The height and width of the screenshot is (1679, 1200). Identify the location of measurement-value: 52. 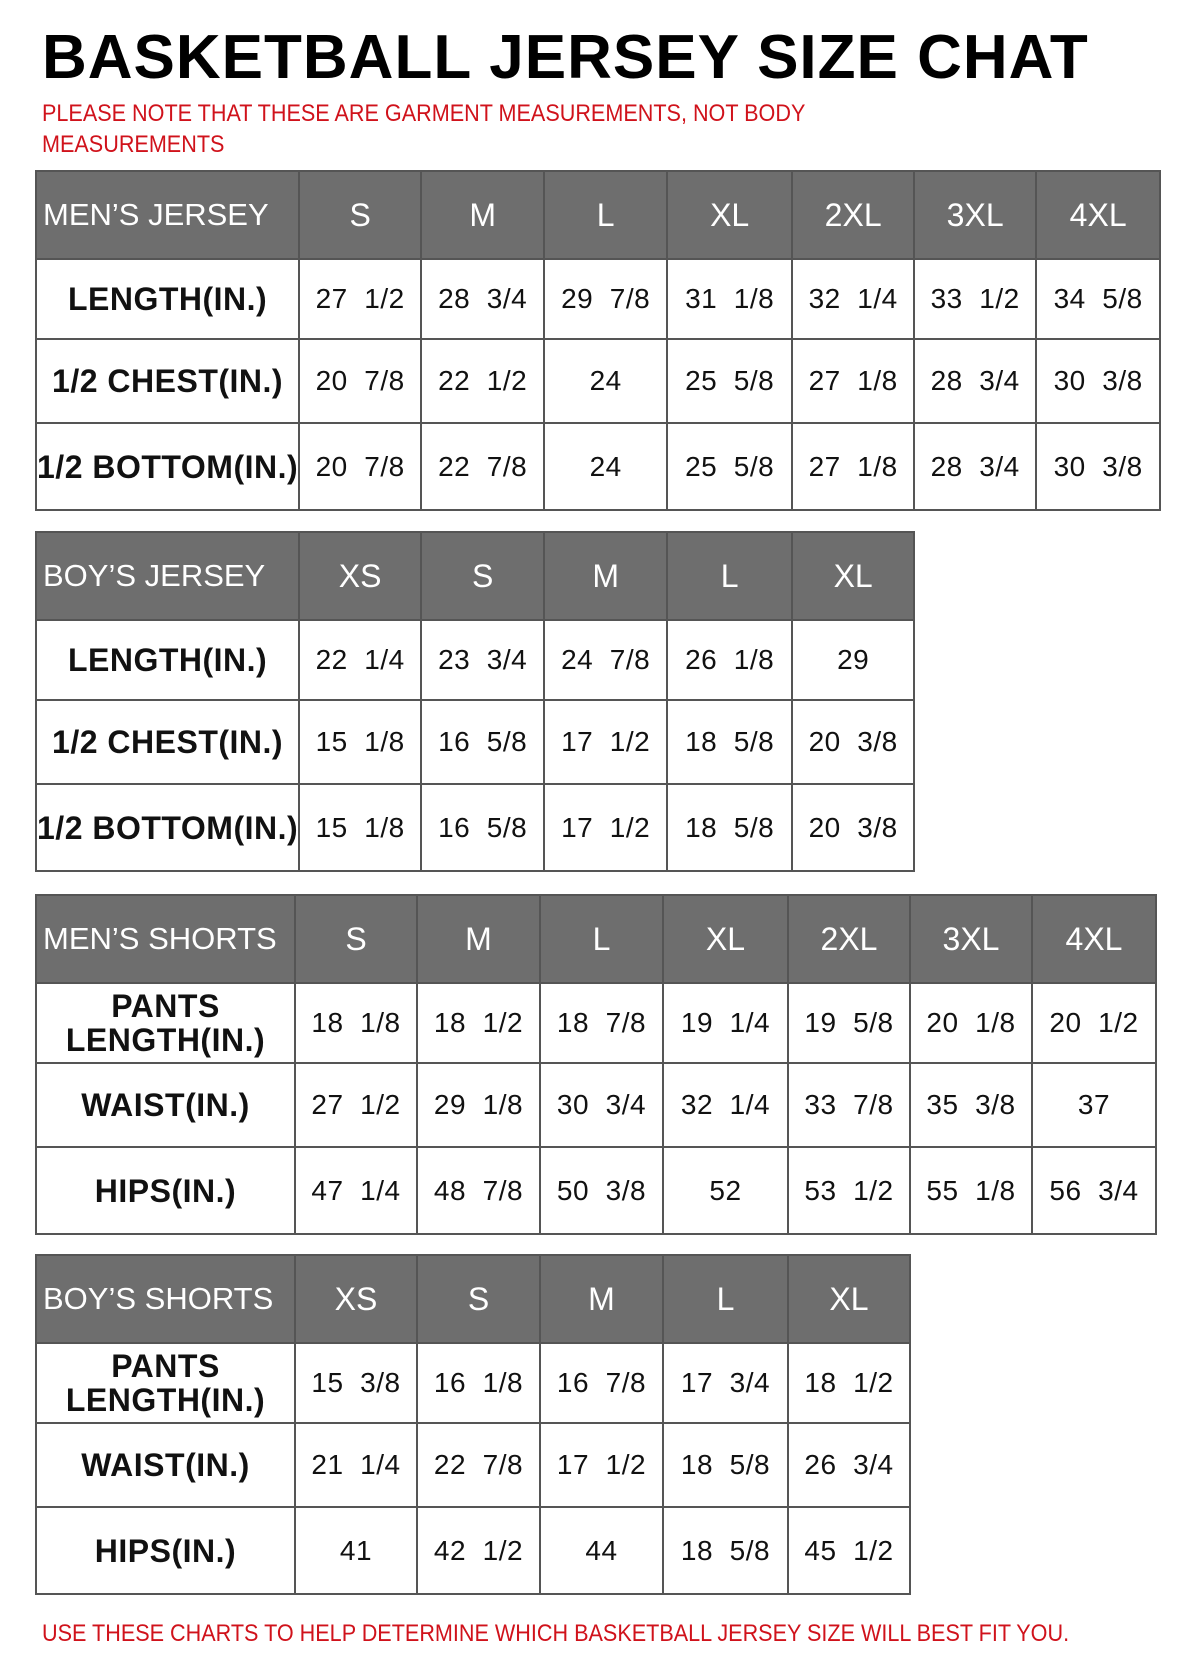
(725, 1190).